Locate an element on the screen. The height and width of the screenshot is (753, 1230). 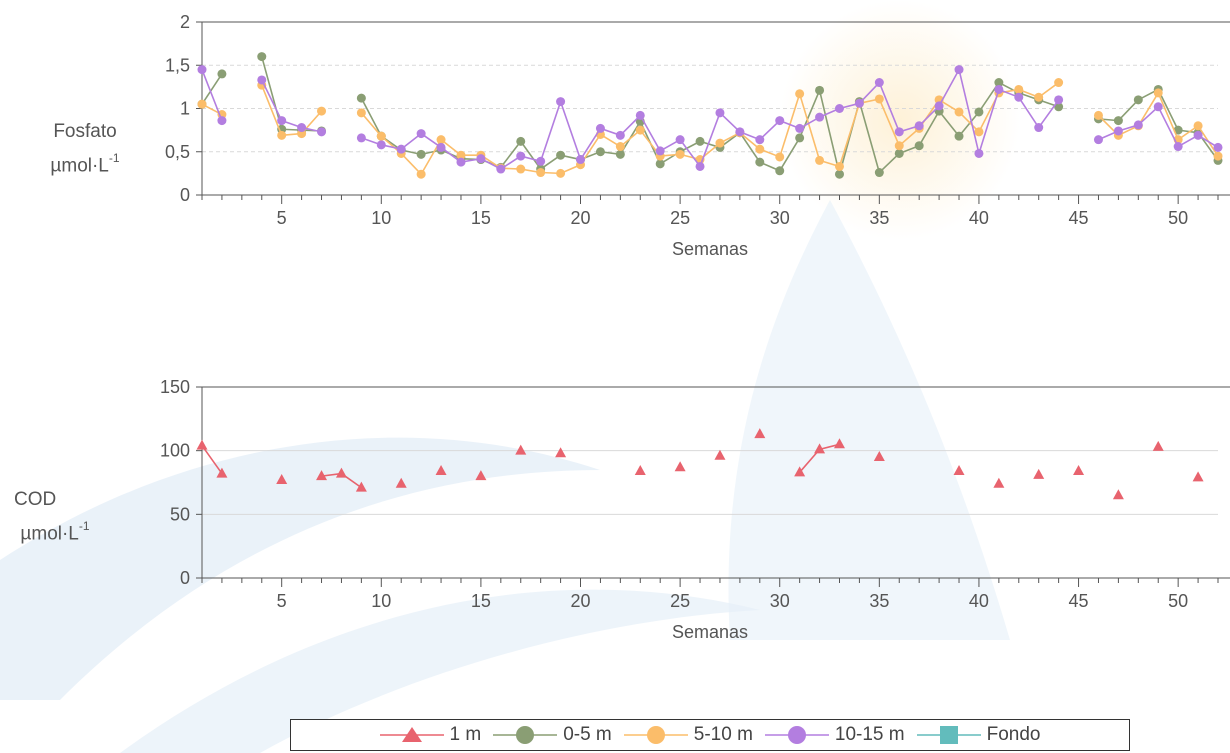
x-tick-label: 45 is located at coordinates (1079, 218).